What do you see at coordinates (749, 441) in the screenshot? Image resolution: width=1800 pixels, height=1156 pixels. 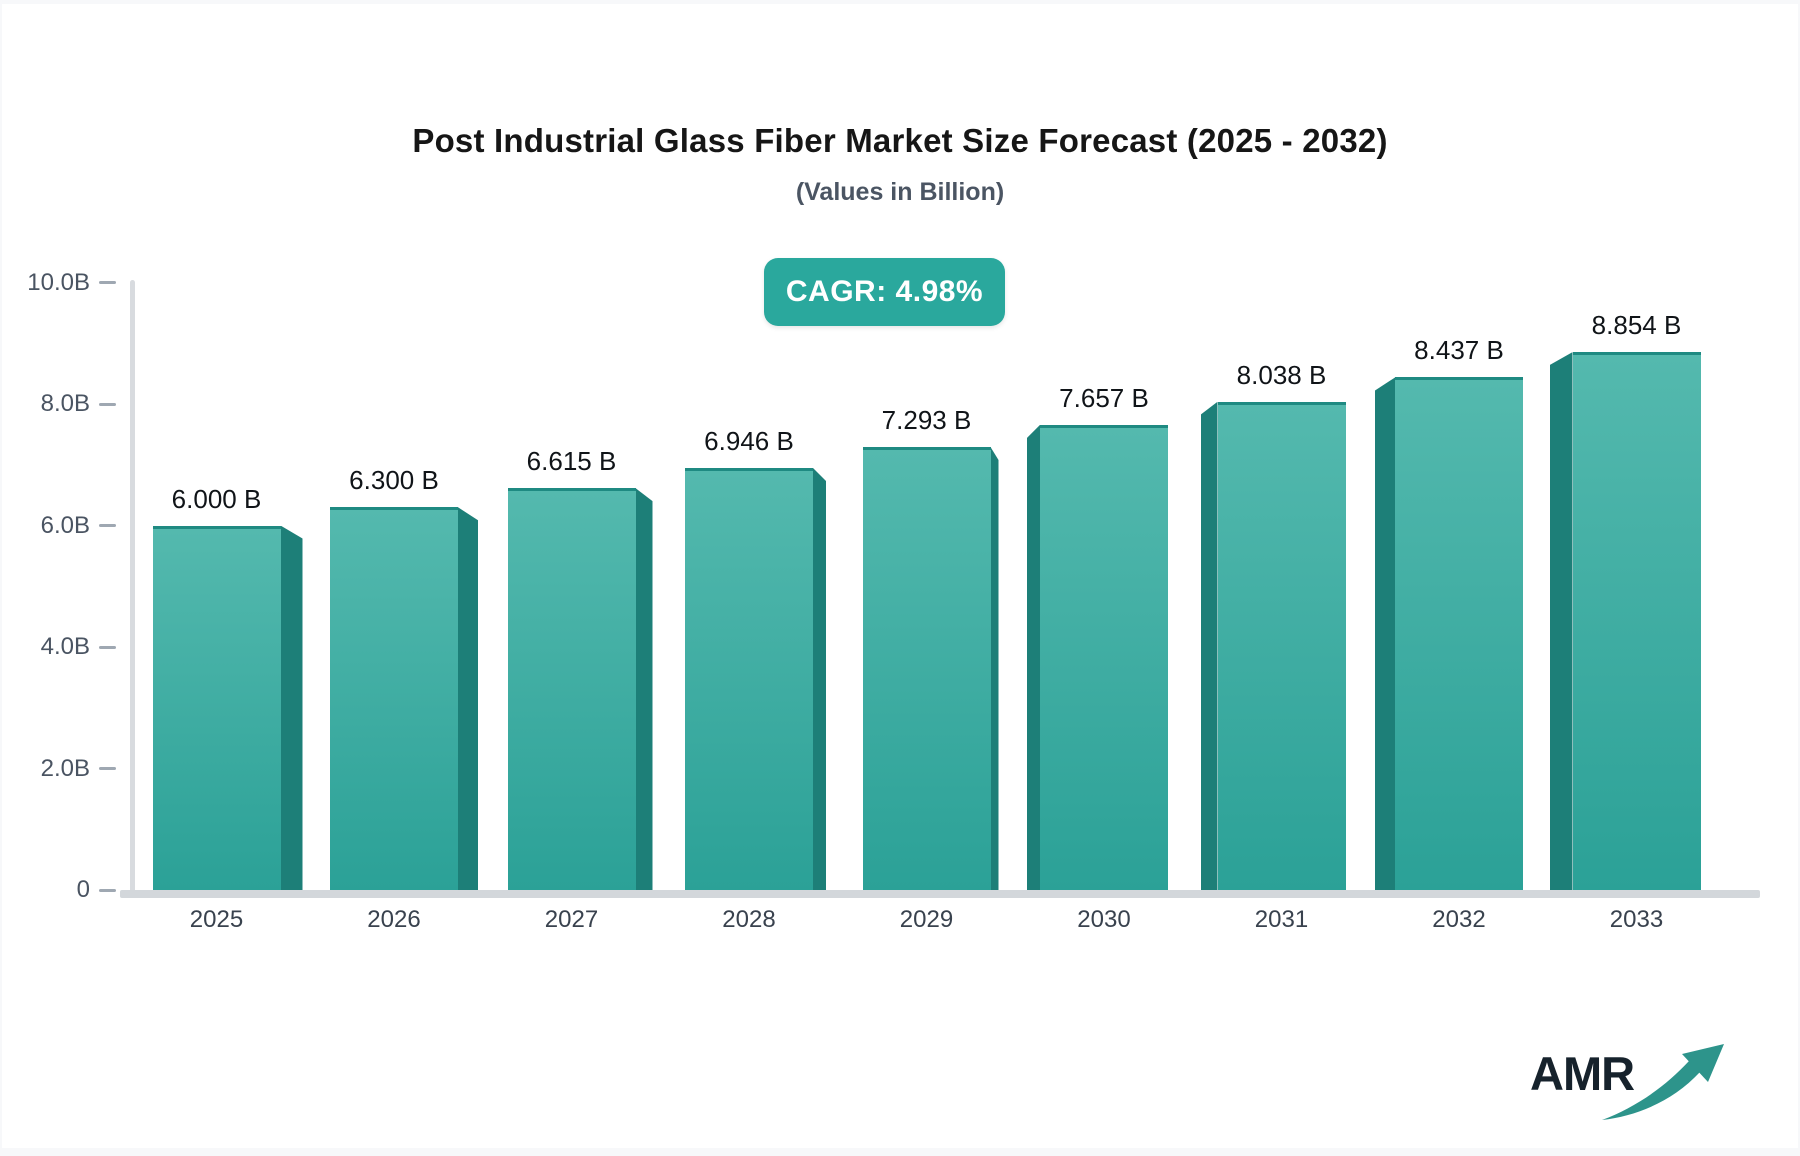 I see `bar-value-label: 6.946 B` at bounding box center [749, 441].